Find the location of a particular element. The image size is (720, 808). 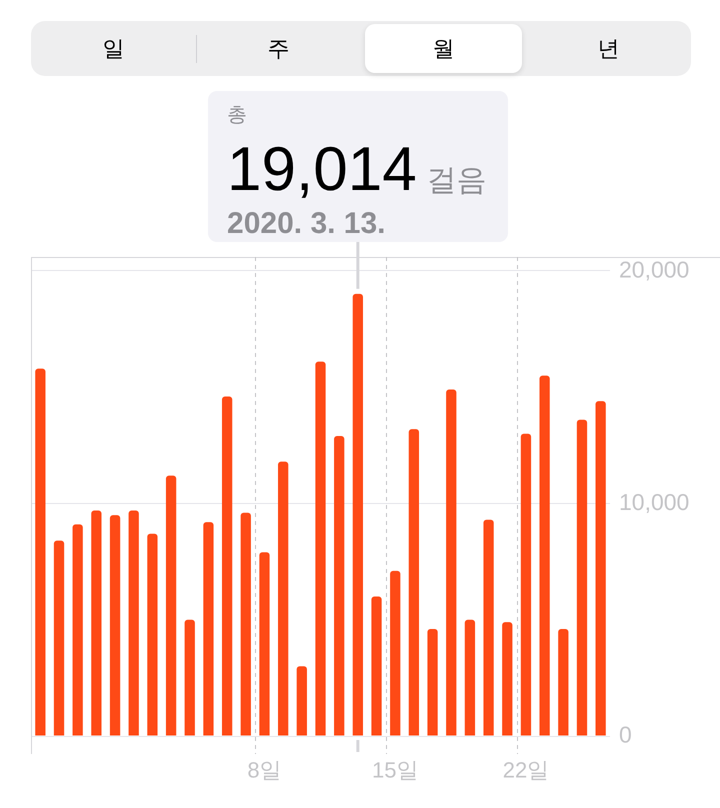

segmented-control: 일 주 월 년 is located at coordinates (361, 48).